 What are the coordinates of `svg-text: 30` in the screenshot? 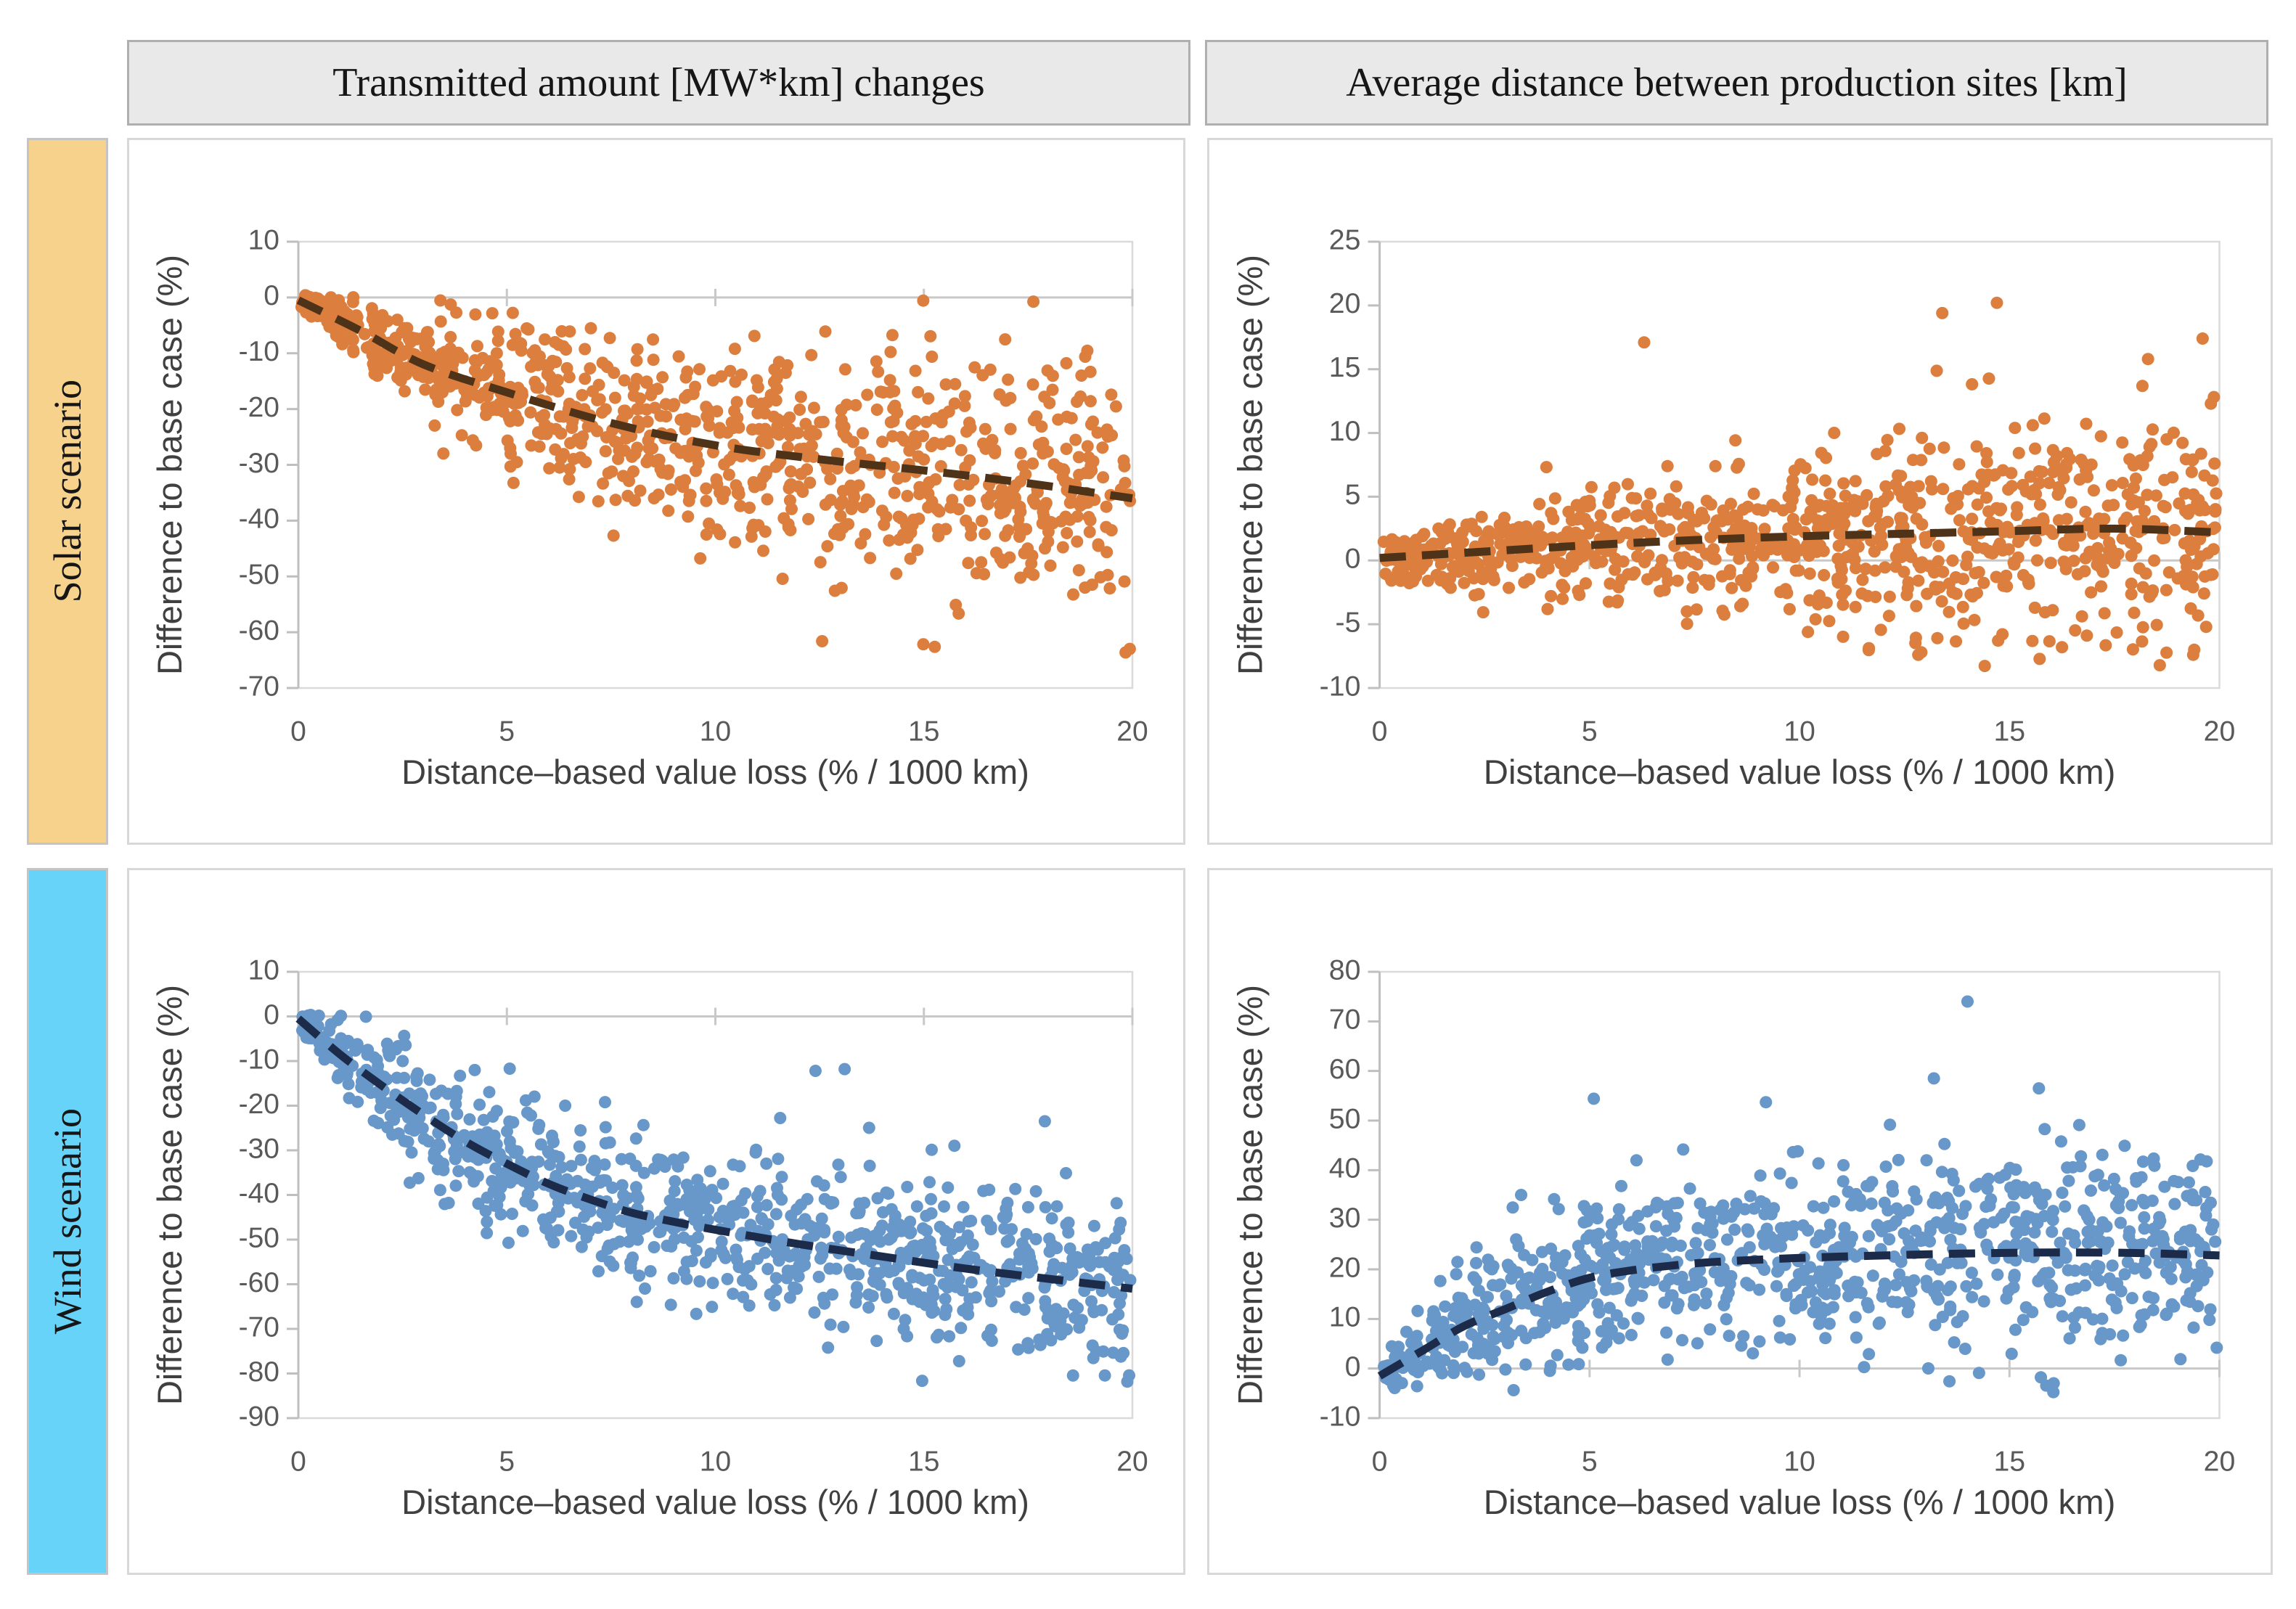 It's located at (1345, 1218).